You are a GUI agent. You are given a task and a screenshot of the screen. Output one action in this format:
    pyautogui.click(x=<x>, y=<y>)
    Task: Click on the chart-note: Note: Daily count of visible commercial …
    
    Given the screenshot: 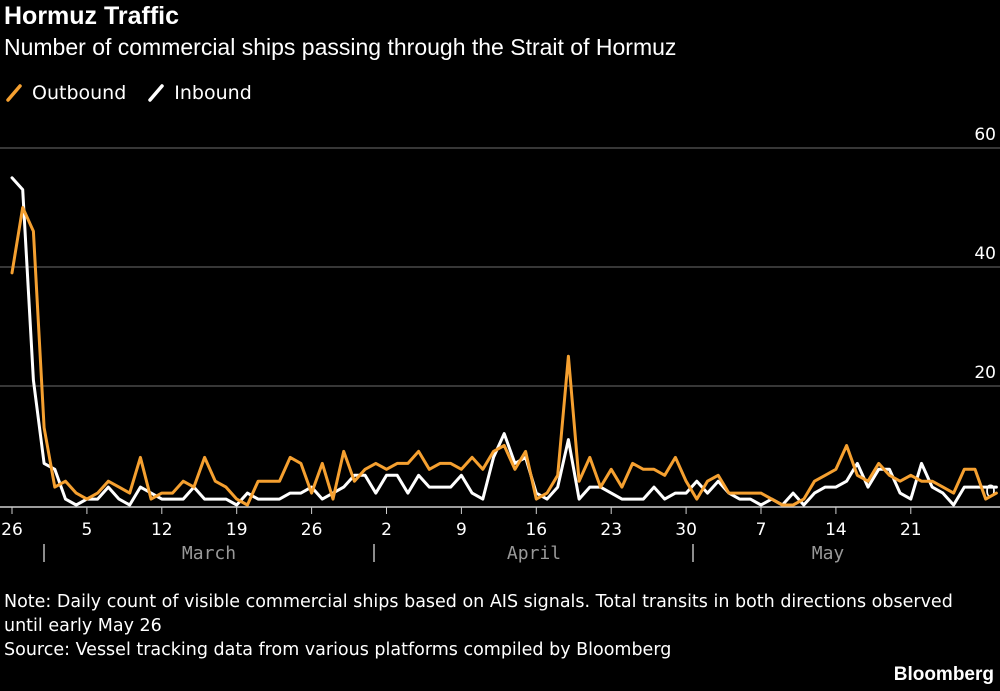 What is the action you would take?
    pyautogui.click(x=478, y=614)
    